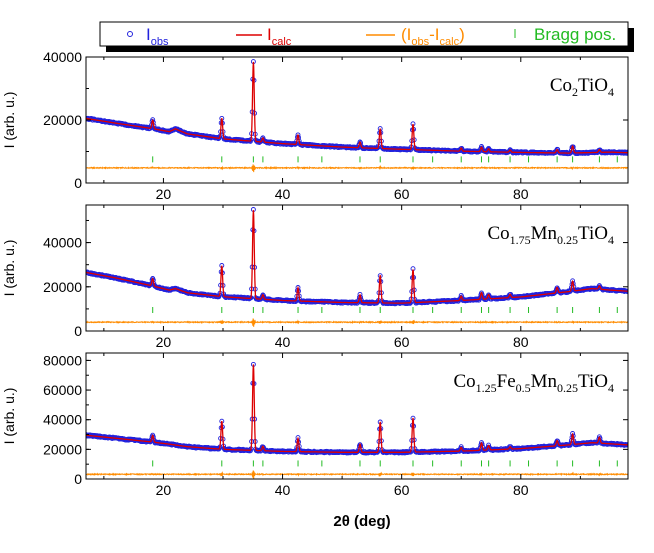 Image resolution: width=654 pixels, height=553 pixels. I want to click on panel-2-composition-part-6: 4, so click(611, 240).